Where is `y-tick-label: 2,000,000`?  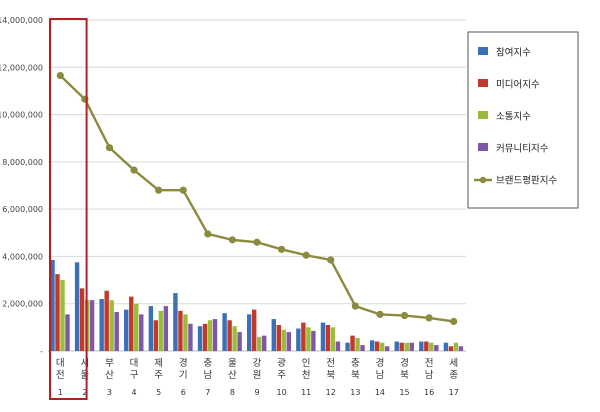 y-tick-label: 2,000,000 is located at coordinates (22, 304).